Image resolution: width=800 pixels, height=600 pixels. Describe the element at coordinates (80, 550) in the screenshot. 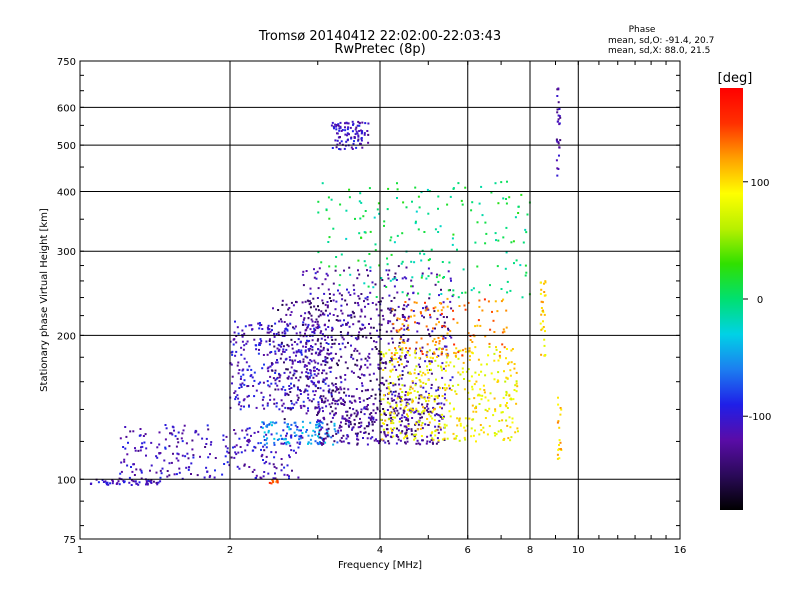

I see `x-tick-label: 1` at that location.